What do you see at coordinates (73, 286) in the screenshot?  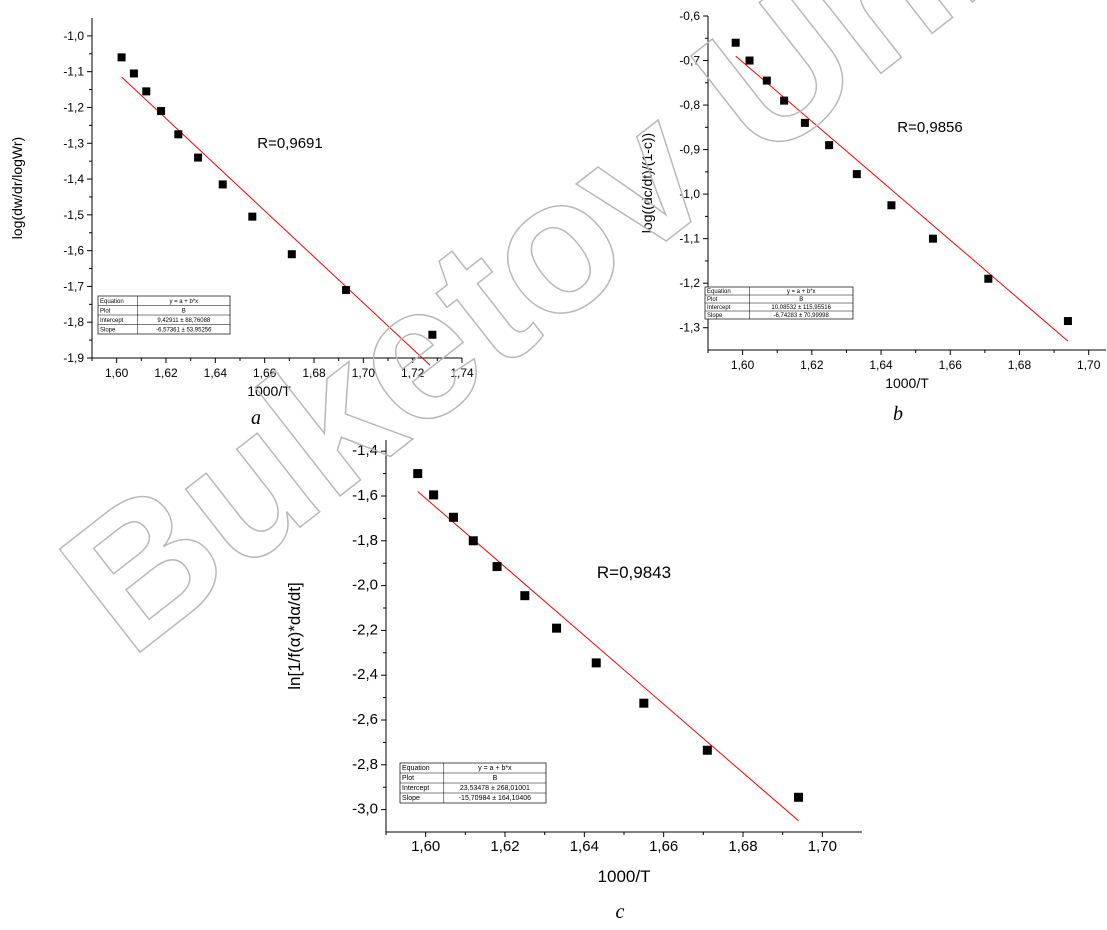 I see `y-tick-label: -1,7` at bounding box center [73, 286].